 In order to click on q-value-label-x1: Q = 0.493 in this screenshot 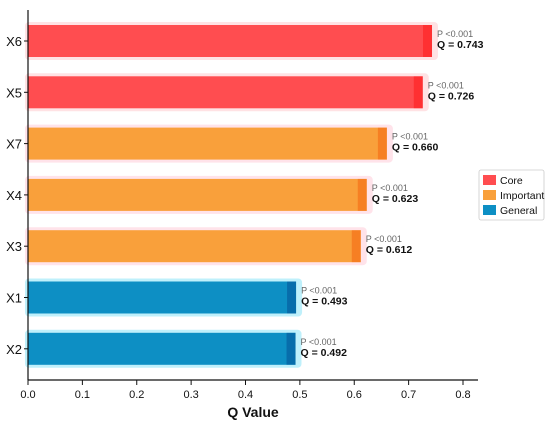, I will do `click(324, 302)`.